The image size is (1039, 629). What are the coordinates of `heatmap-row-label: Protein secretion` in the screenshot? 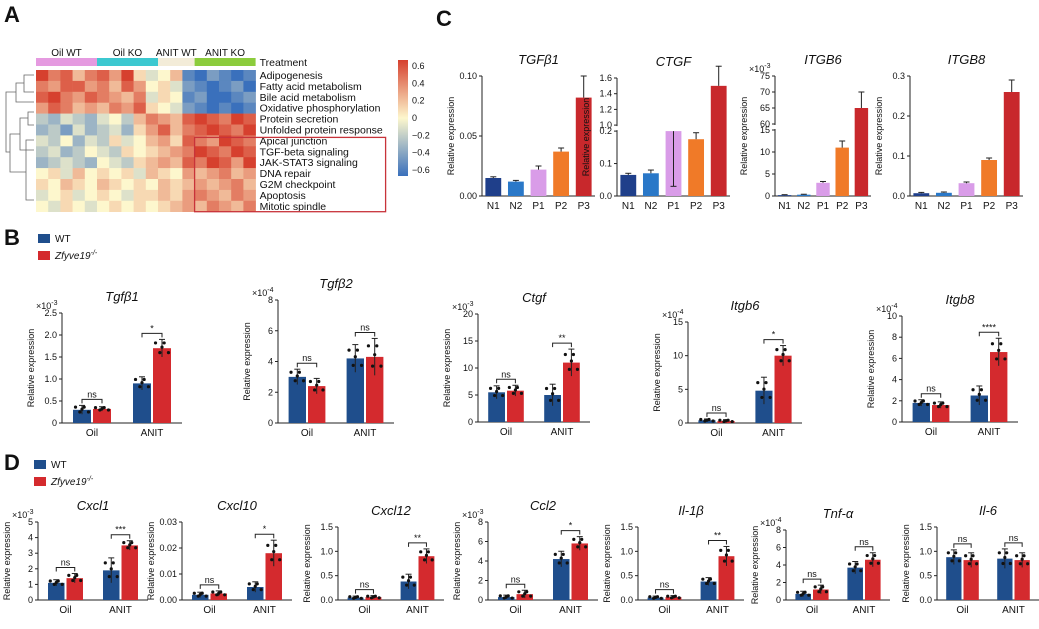 It's located at (299, 120).